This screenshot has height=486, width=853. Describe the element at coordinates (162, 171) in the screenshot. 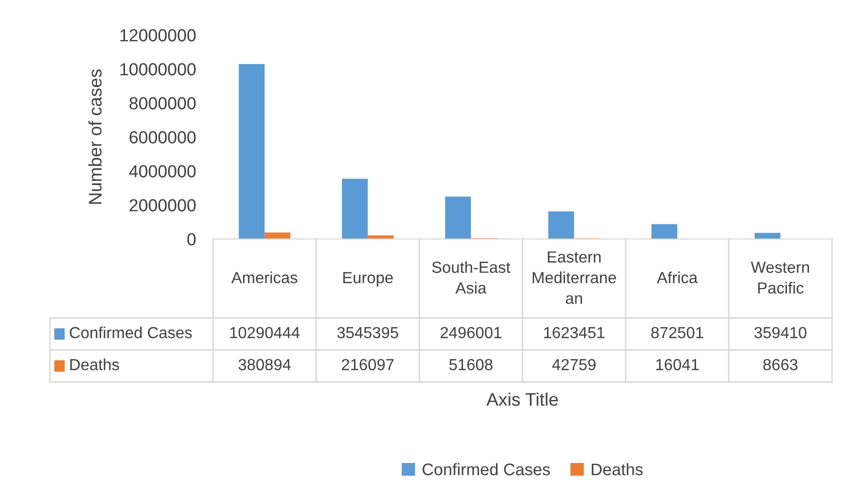

I see `y-tick-label: 4000000` at that location.